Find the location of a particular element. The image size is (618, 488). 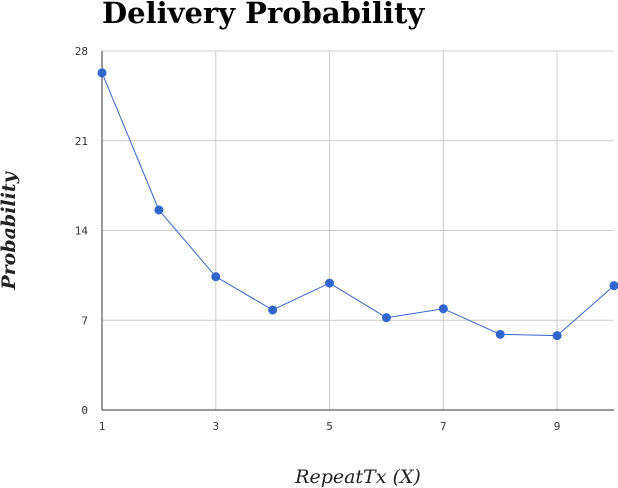

y-tick-label: 7 is located at coordinates (84, 320).